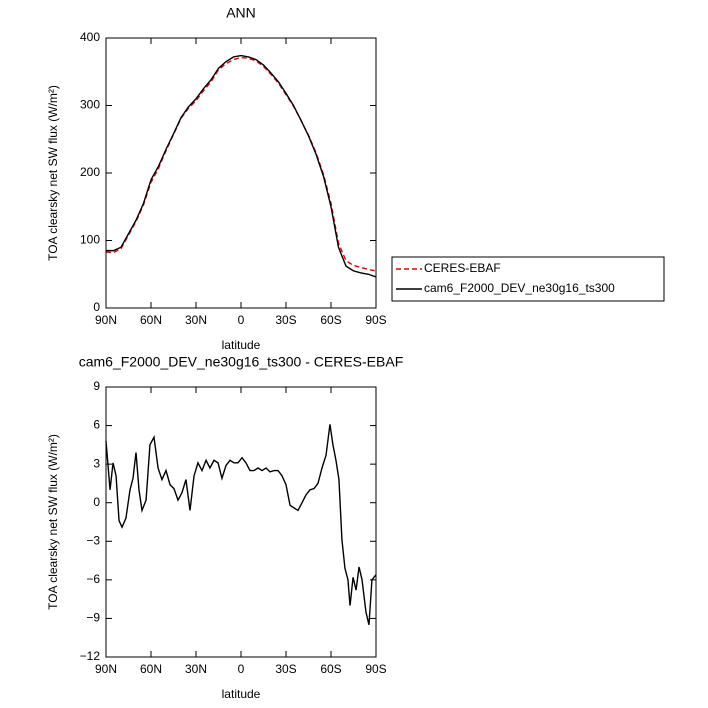 Image resolution: width=708 pixels, height=708 pixels. What do you see at coordinates (93, 540) in the screenshot?
I see `y-tick-label: −3` at bounding box center [93, 540].